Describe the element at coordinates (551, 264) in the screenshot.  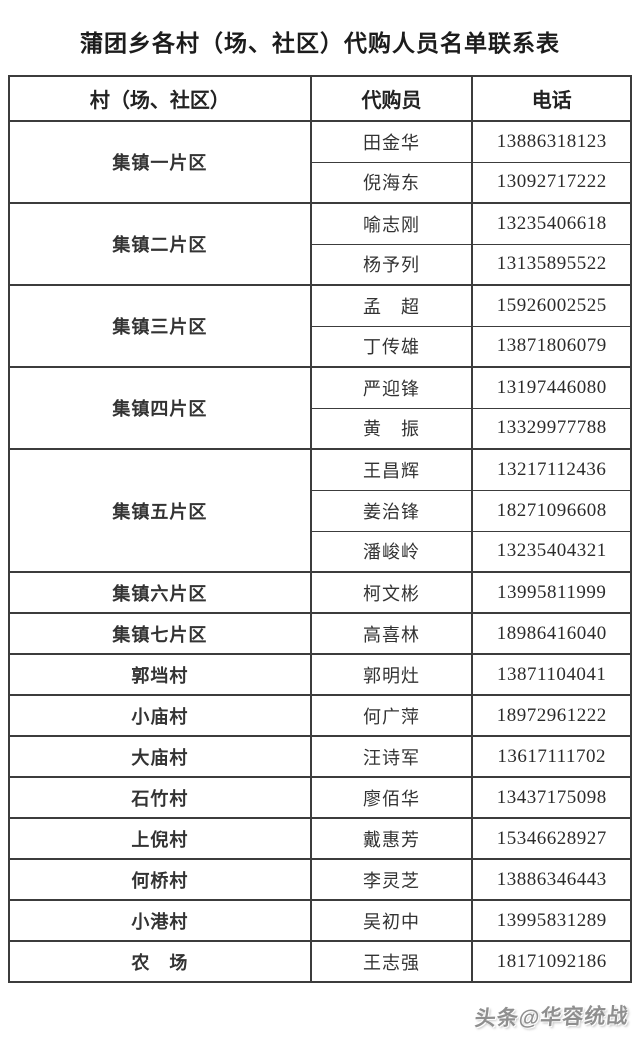
I see `phone-cell: 13135895522` at that location.